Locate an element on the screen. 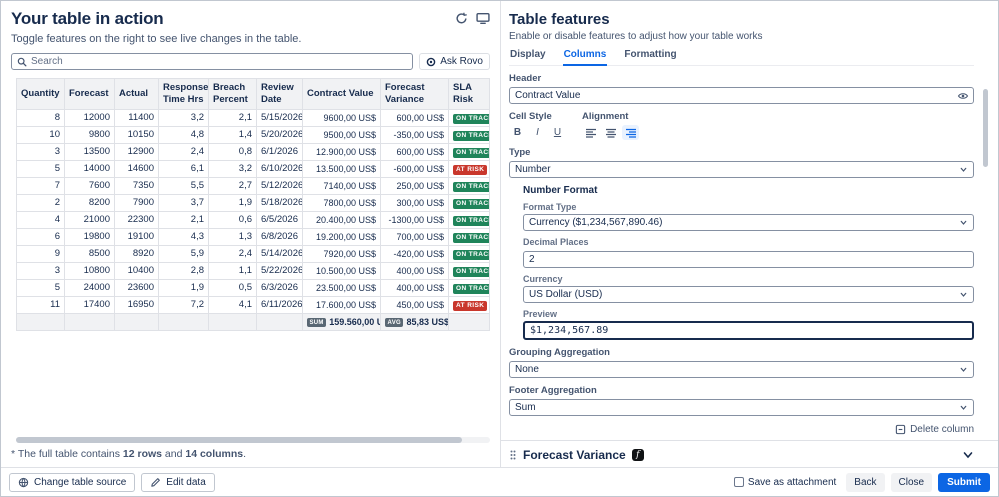  delete-column-button: Delete column is located at coordinates (934, 429).